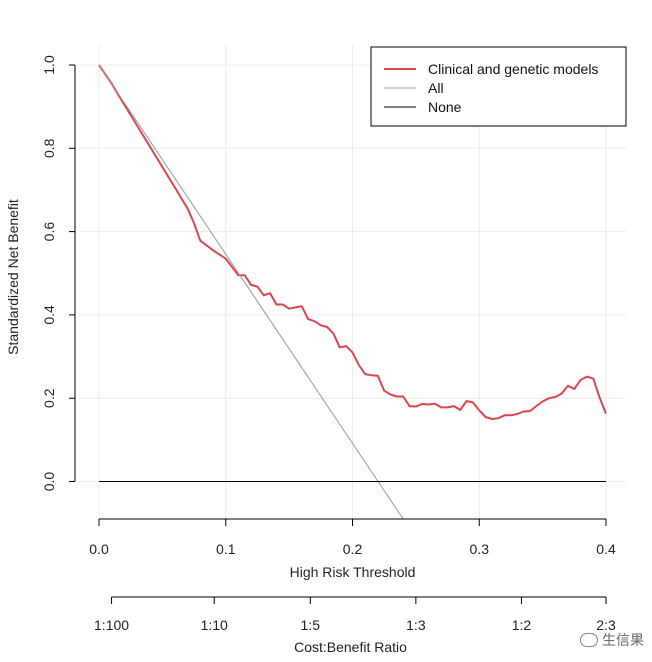 This screenshot has width=652, height=662. Describe the element at coordinates (13, 277) in the screenshot. I see `y-axis-title: Standardized Net Benefit` at that location.